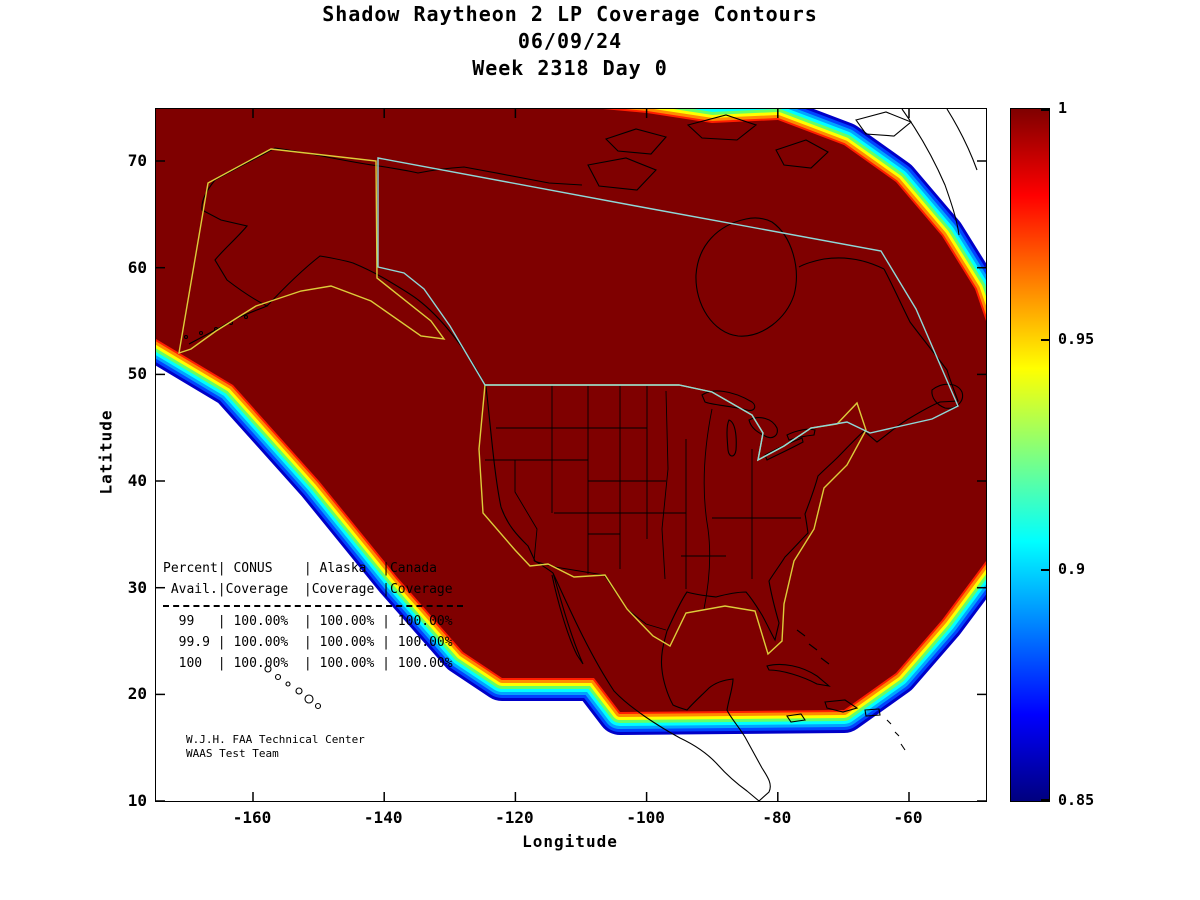  What do you see at coordinates (750, 151) in the screenshot?
I see `arctic-islands` at bounding box center [750, 151].